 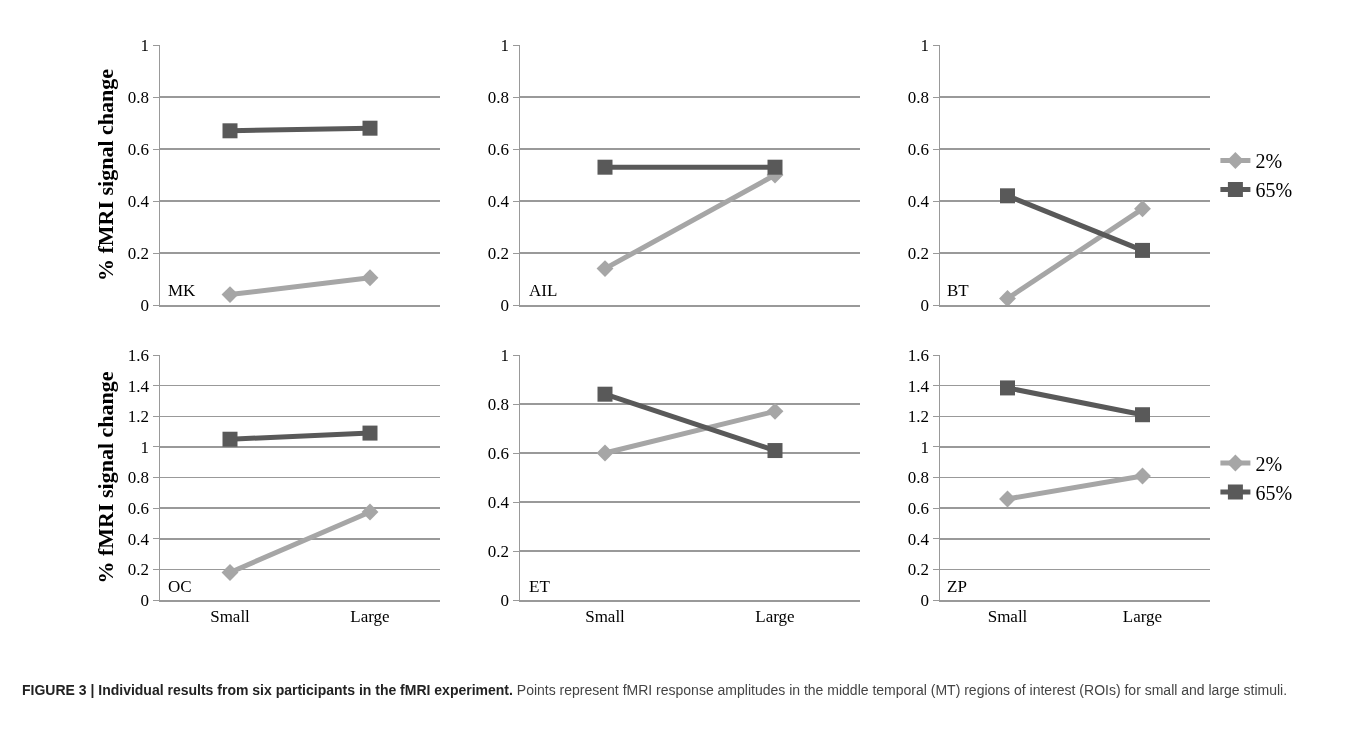 I want to click on annotation: OC, so click(x=180, y=586).